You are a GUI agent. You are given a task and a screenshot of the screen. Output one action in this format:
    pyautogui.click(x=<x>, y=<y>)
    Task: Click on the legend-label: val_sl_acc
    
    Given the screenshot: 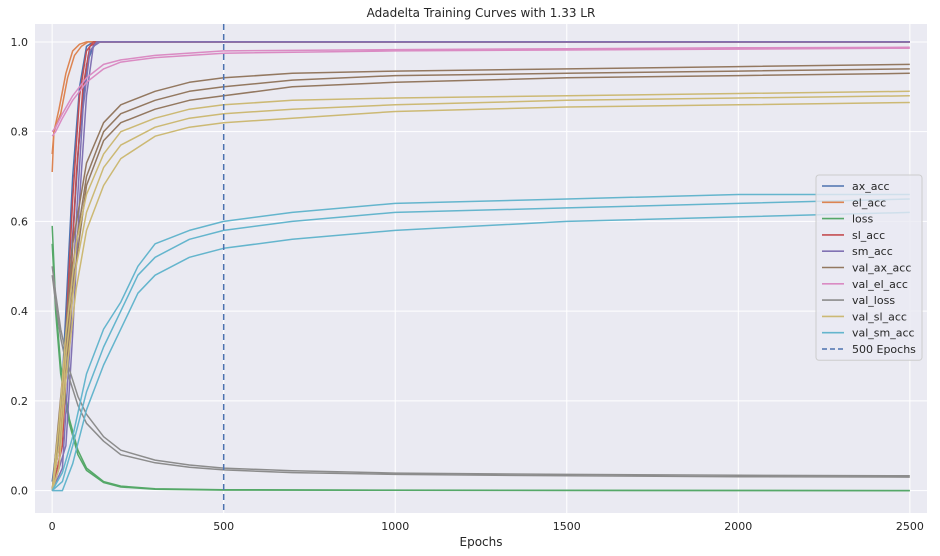 What is the action you would take?
    pyautogui.click(x=879, y=316)
    